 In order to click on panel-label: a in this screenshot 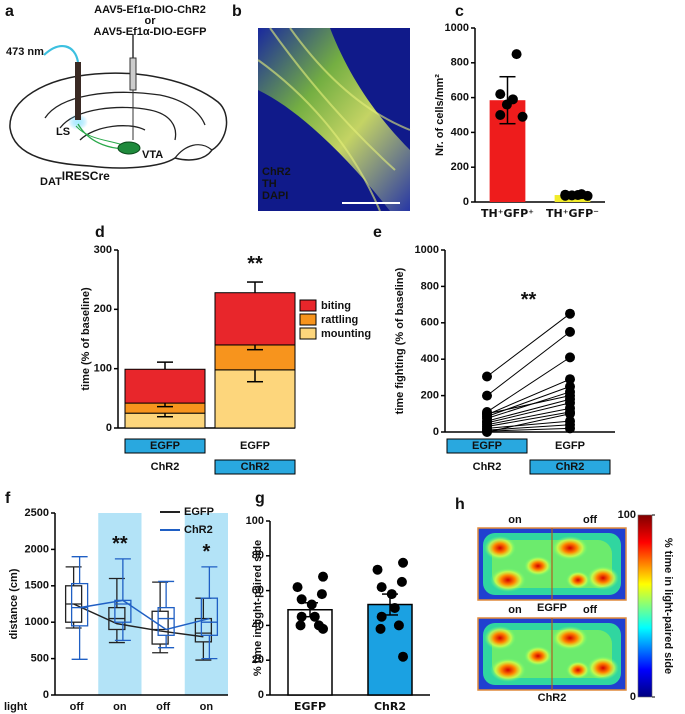, I will do `click(9, 11)`.